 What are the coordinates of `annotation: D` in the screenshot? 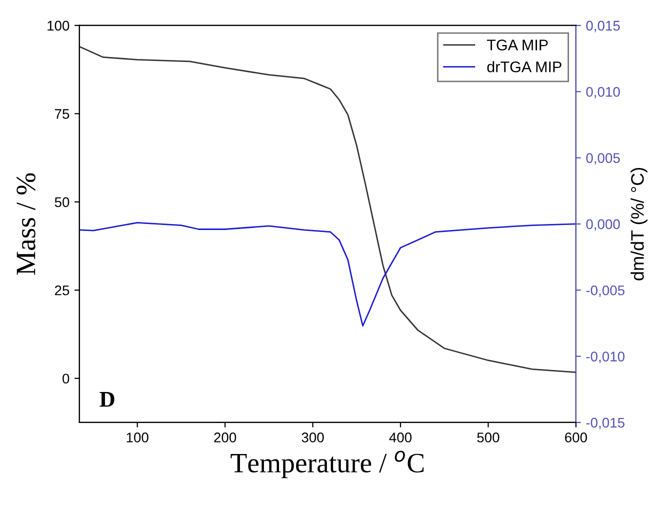 It's located at (107, 399).